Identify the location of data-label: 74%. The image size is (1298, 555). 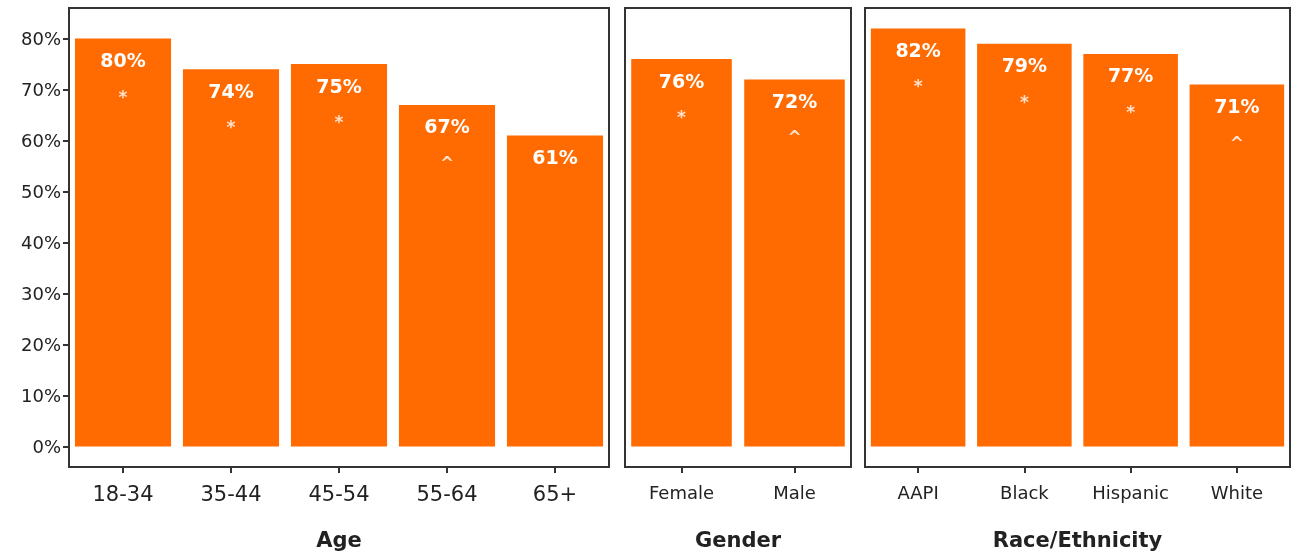
(231, 90).